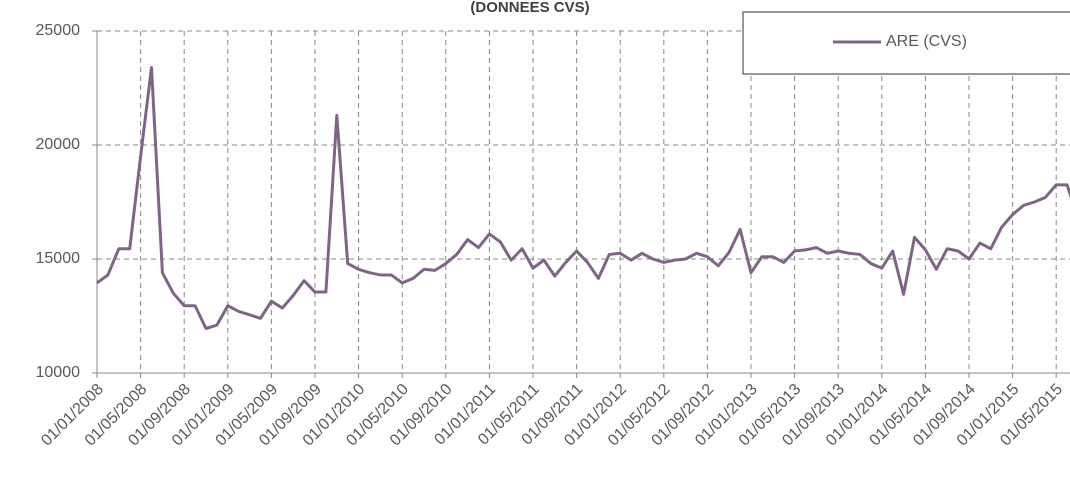 Image resolution: width=1070 pixels, height=486 pixels. I want to click on legend-box, so click(906, 43).